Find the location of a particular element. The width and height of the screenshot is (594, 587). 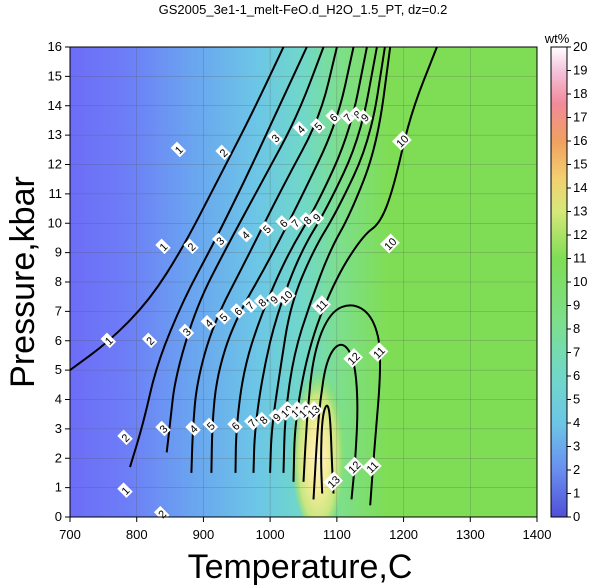

x-tick-label: 1400 is located at coordinates (537, 534).